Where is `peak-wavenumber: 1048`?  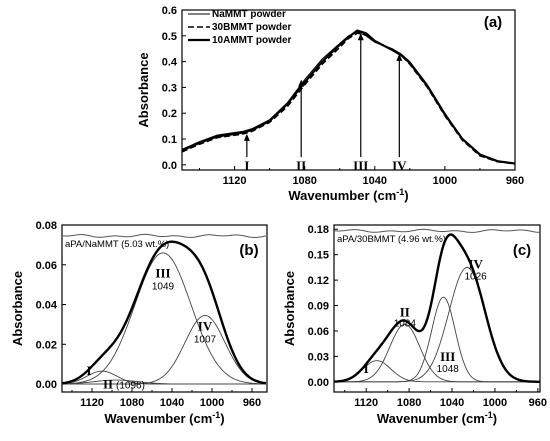 peak-wavenumber: 1048 is located at coordinates (448, 369).